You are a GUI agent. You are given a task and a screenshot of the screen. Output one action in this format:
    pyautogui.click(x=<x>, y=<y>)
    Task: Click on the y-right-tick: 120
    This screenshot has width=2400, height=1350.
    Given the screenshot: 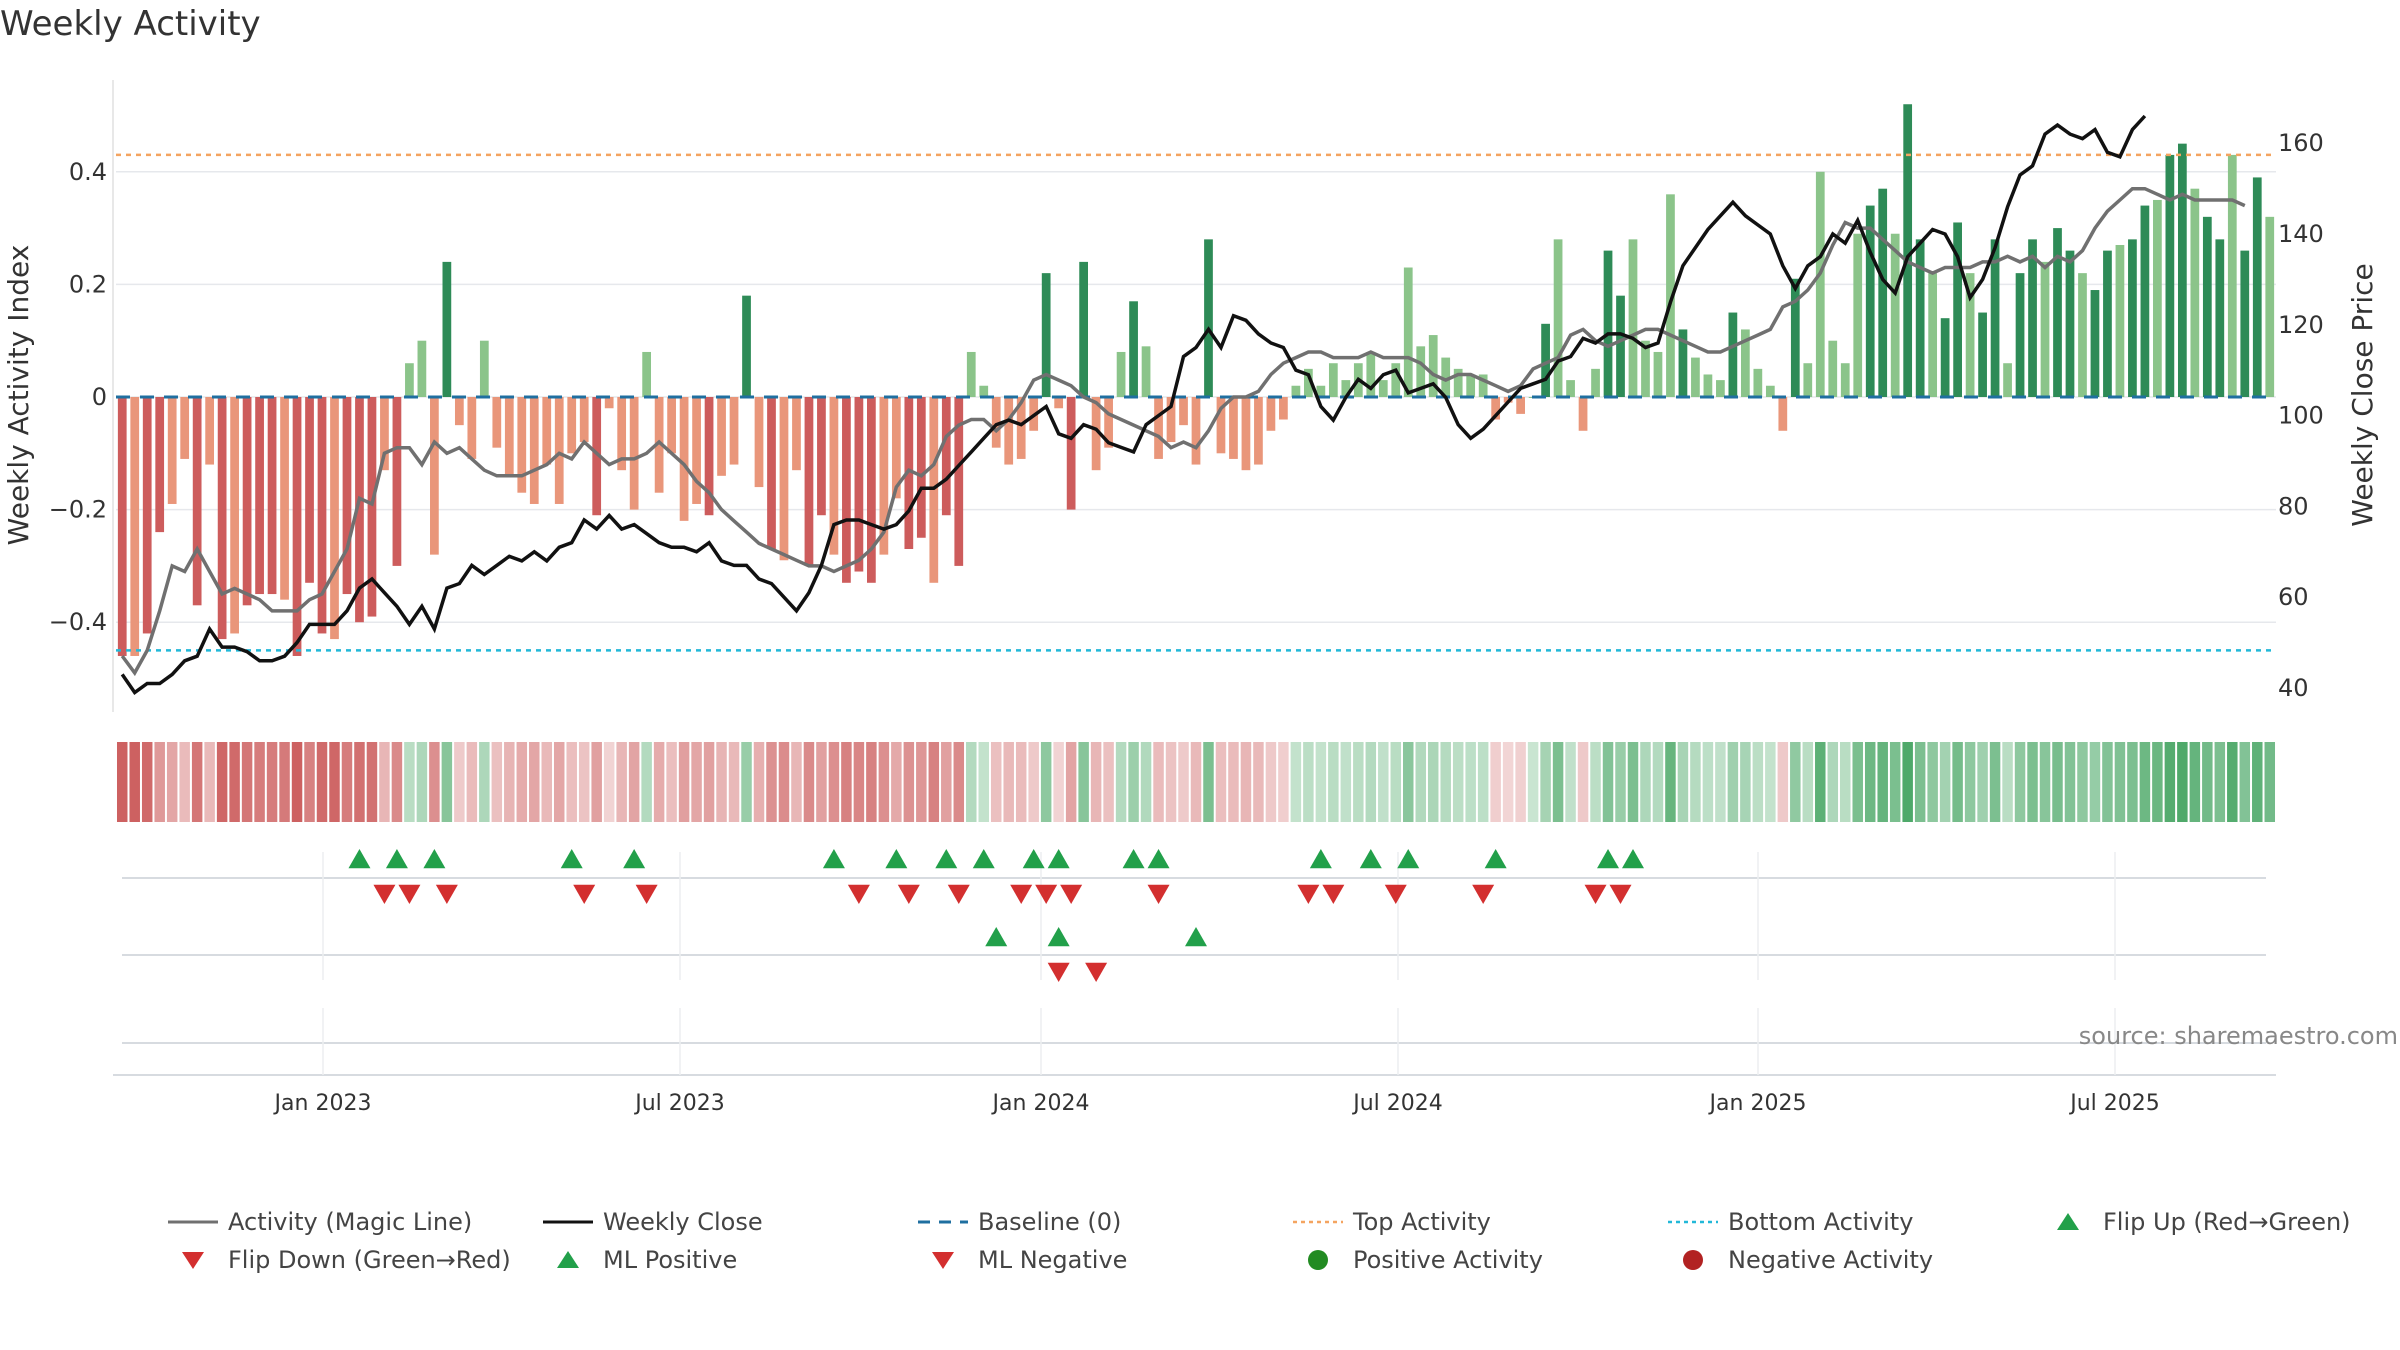 What is the action you would take?
    pyautogui.click(x=2301, y=325)
    